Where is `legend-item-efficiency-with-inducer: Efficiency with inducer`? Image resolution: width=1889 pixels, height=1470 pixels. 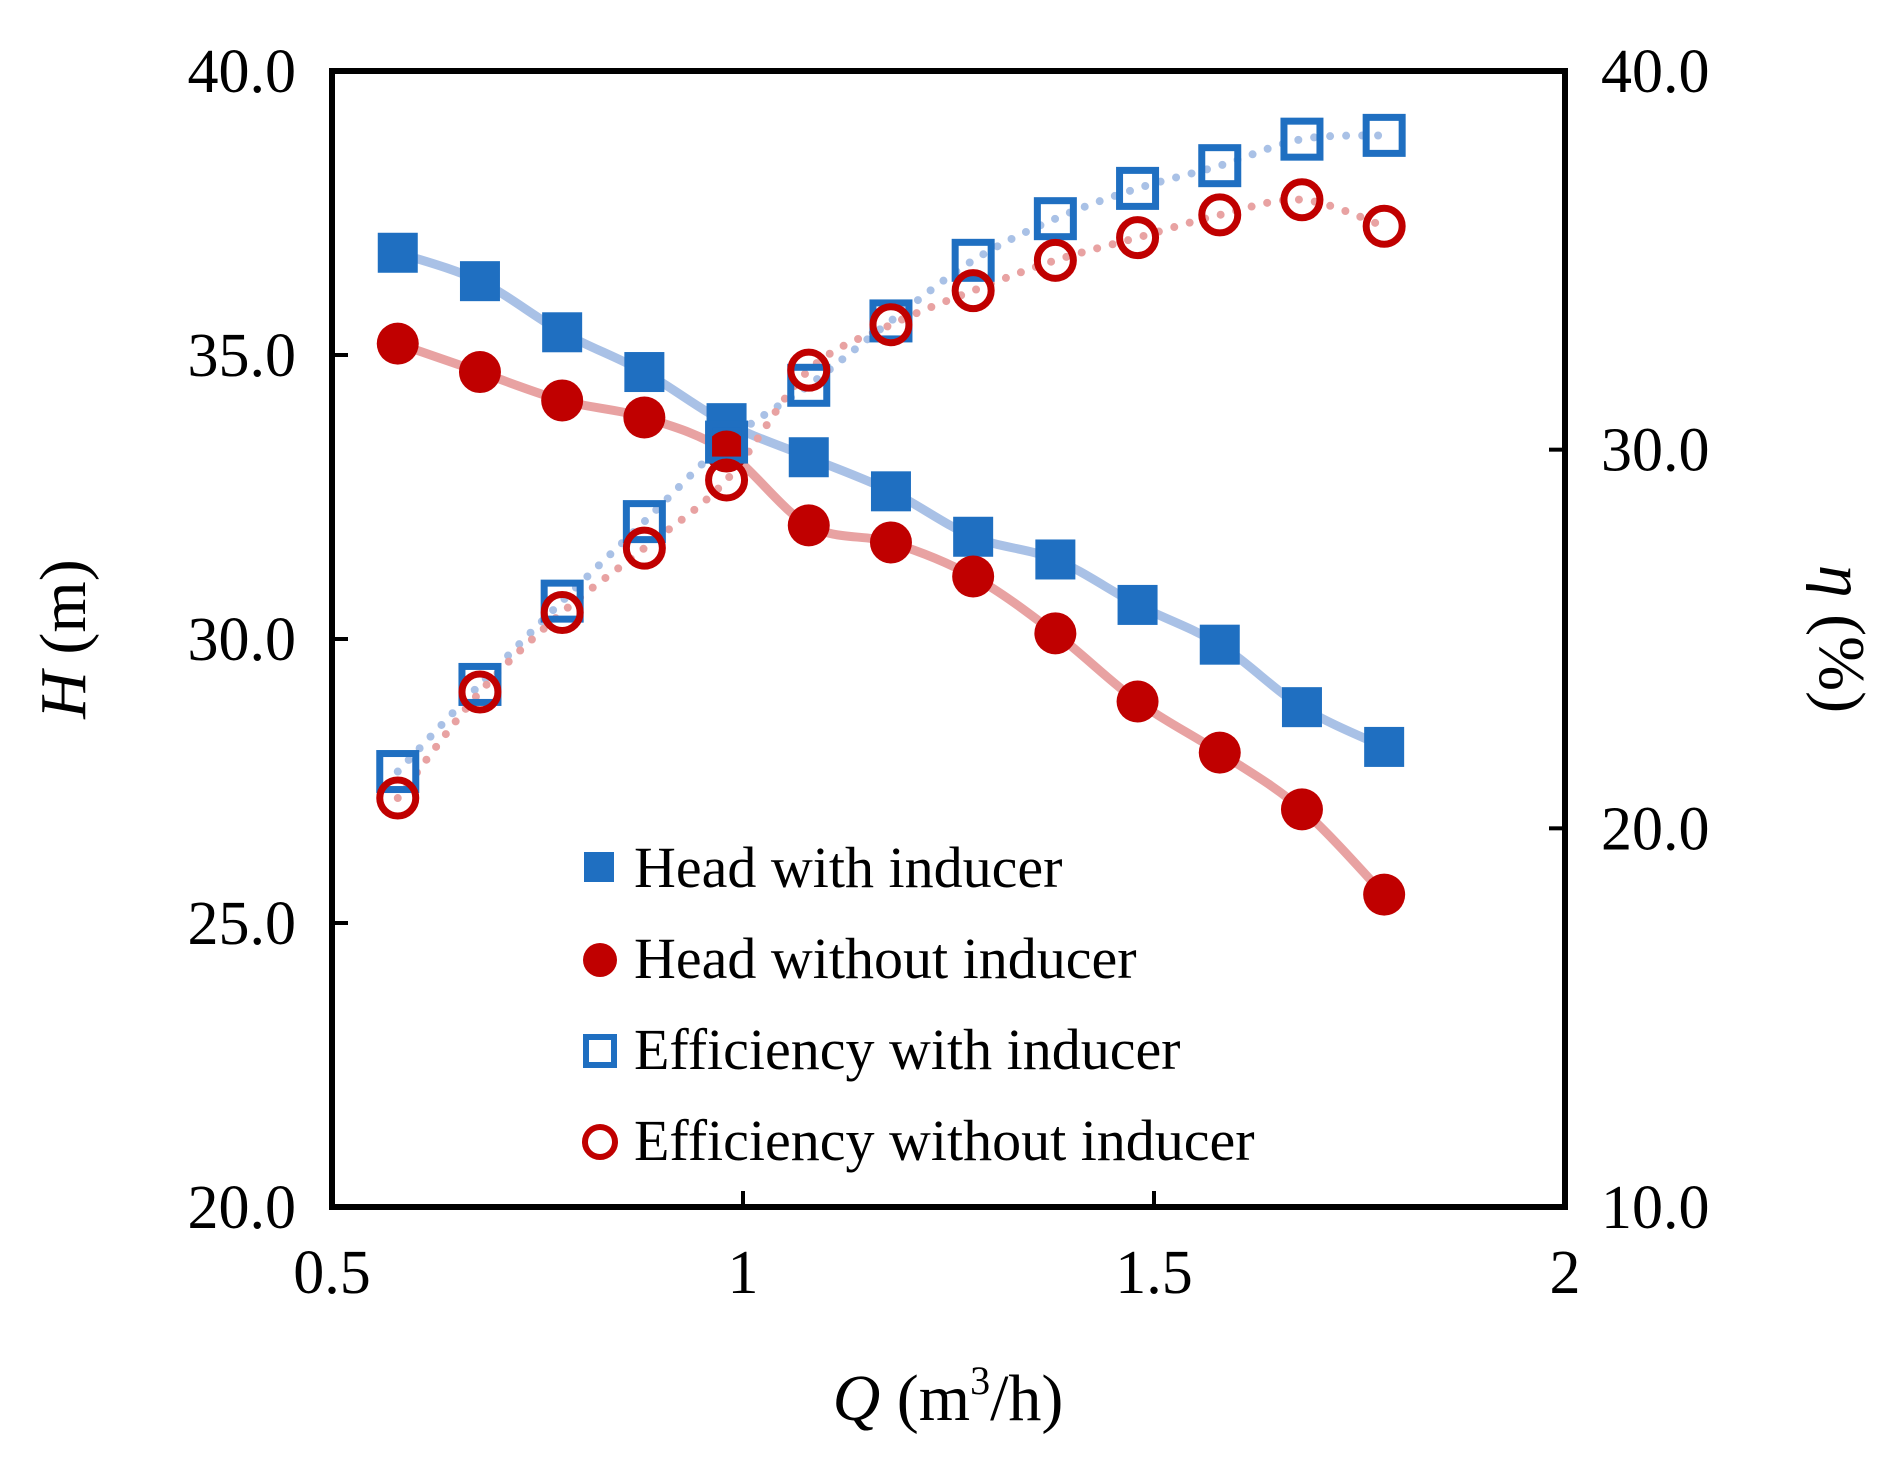
legend-item-efficiency-with-inducer: Efficiency with inducer is located at coordinates (882, 1049).